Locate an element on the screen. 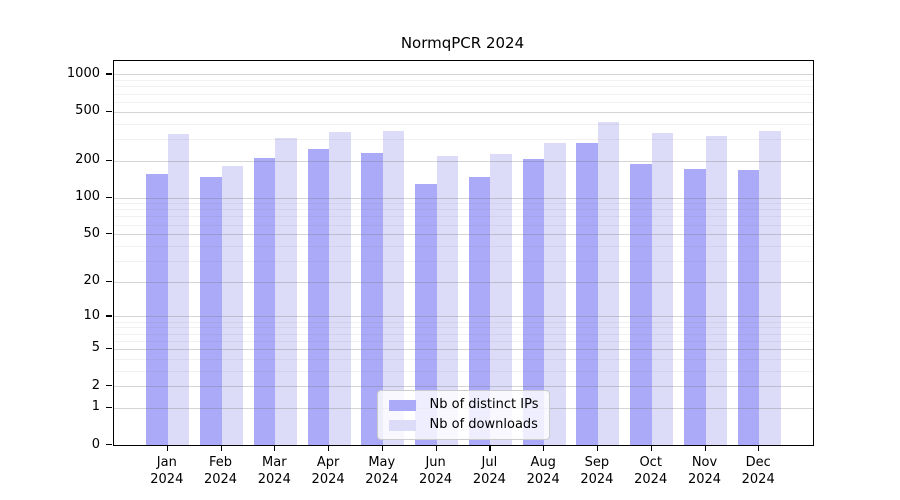 The height and width of the screenshot is (500, 900). legend-item-distinct-ips: Nb of distinct IPs is located at coordinates (463, 404).